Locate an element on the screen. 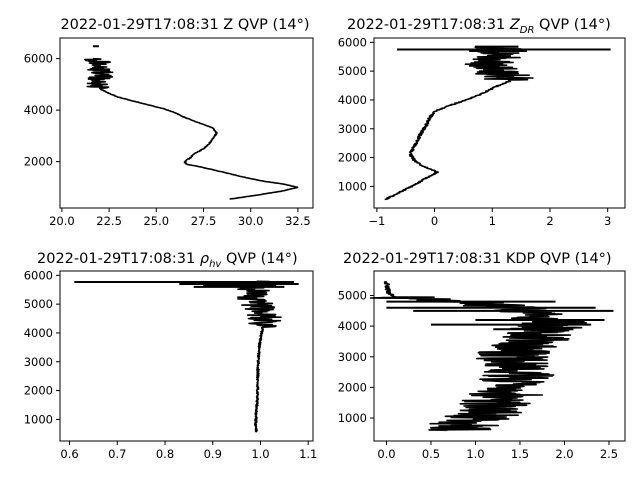 The width and height of the screenshot is (640, 480). x-tick-label: 3 is located at coordinates (607, 221).